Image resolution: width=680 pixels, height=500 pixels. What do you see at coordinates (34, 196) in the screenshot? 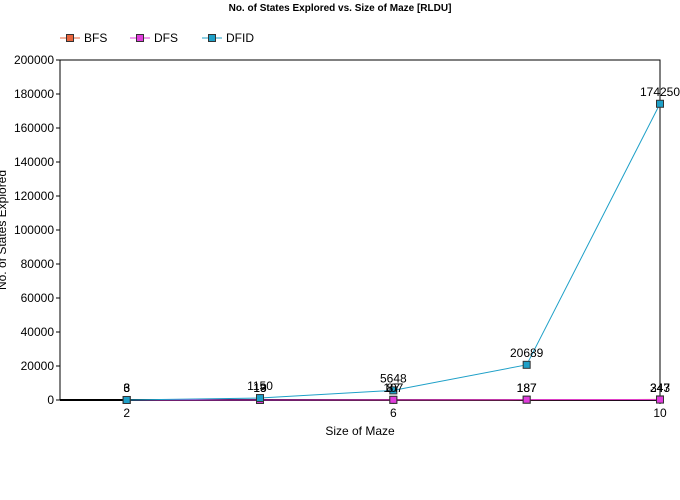
I see `y-tick-label: 120000` at bounding box center [34, 196].